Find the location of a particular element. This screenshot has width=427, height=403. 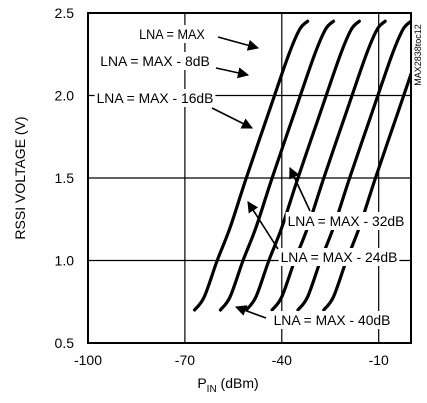

y-tick-label: 0.5 is located at coordinates (65, 343).